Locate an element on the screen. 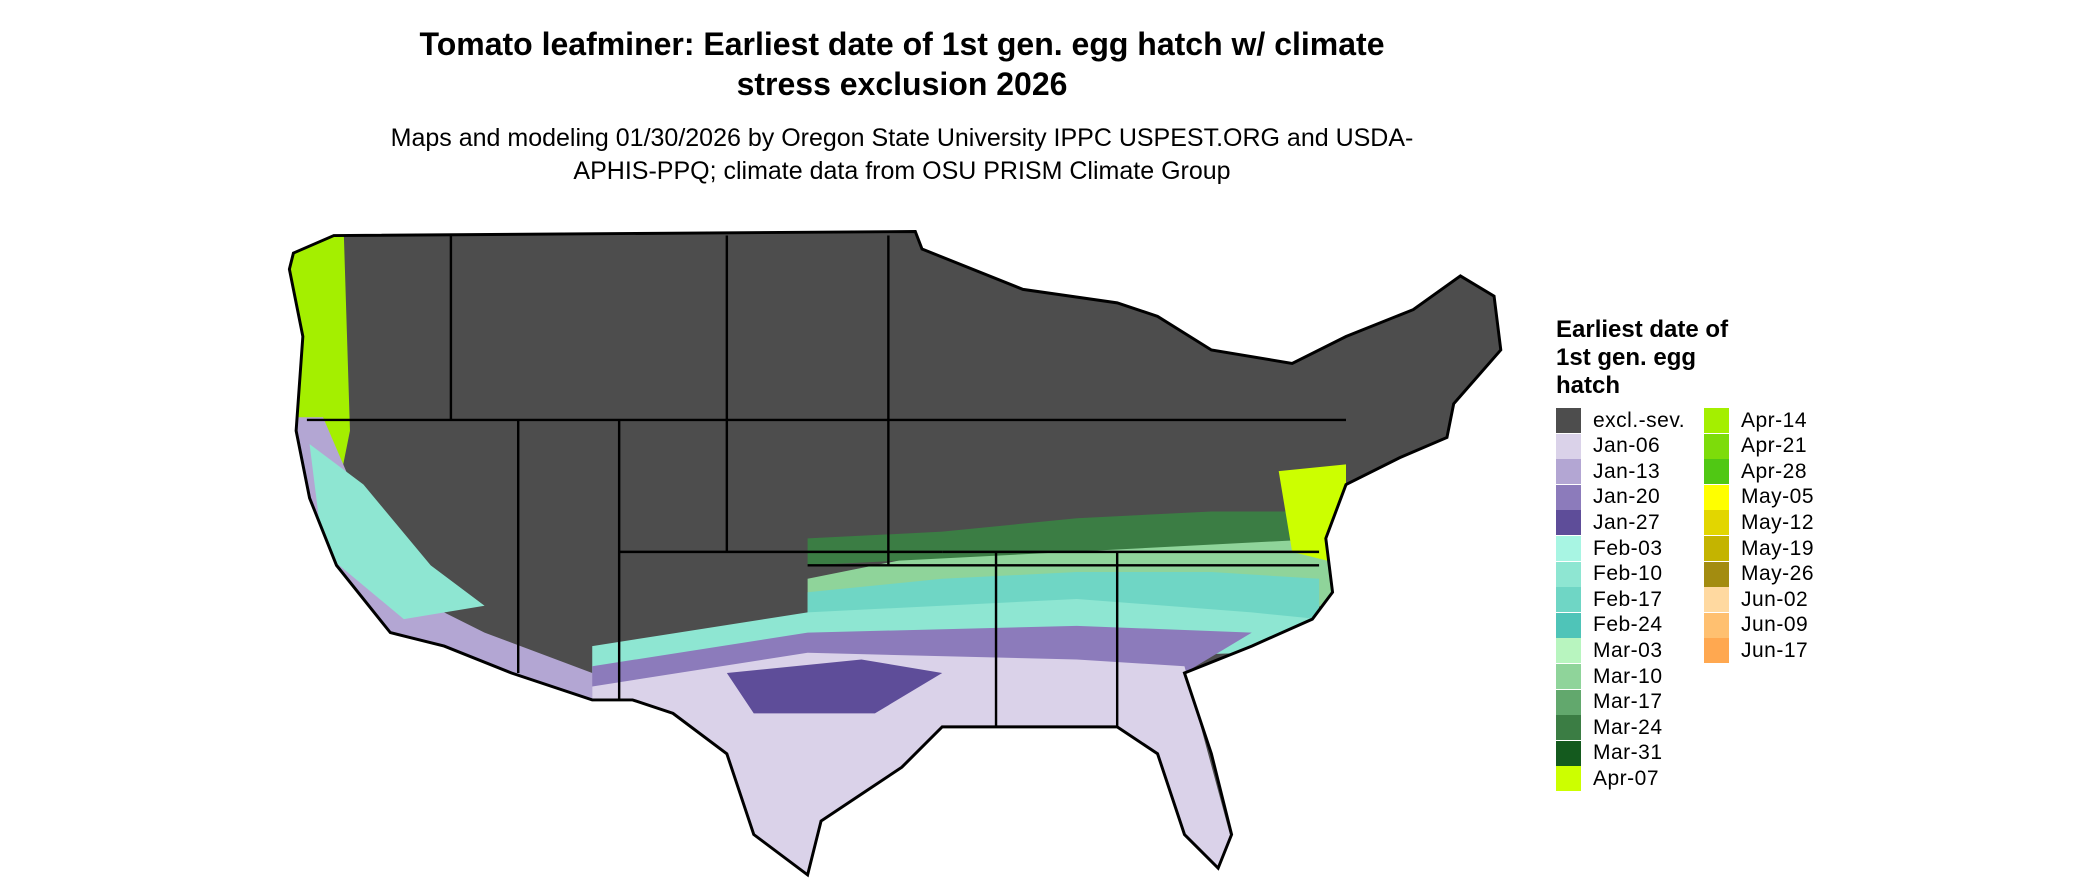 Image resolution: width=2100 pixels, height=892 pixels. legend-title: Earliest date of 1st gen. egg hatch is located at coordinates (1642, 357).